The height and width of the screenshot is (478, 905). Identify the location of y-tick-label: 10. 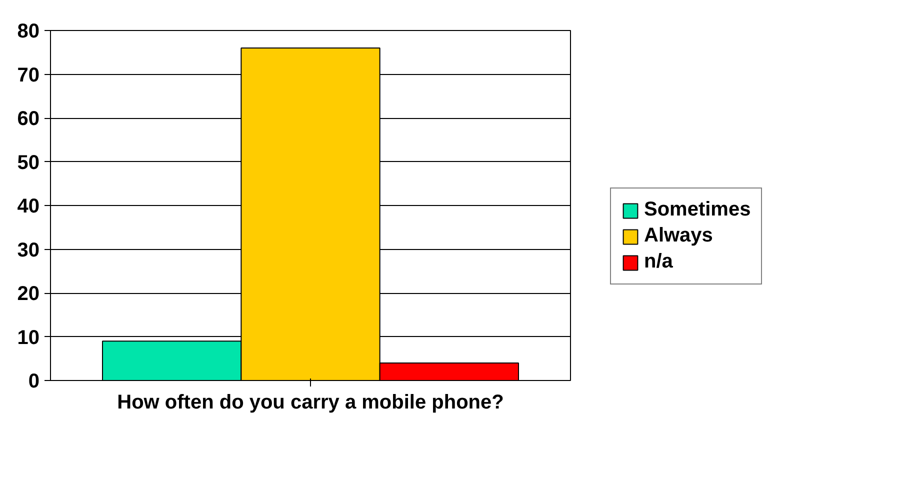
(28, 337).